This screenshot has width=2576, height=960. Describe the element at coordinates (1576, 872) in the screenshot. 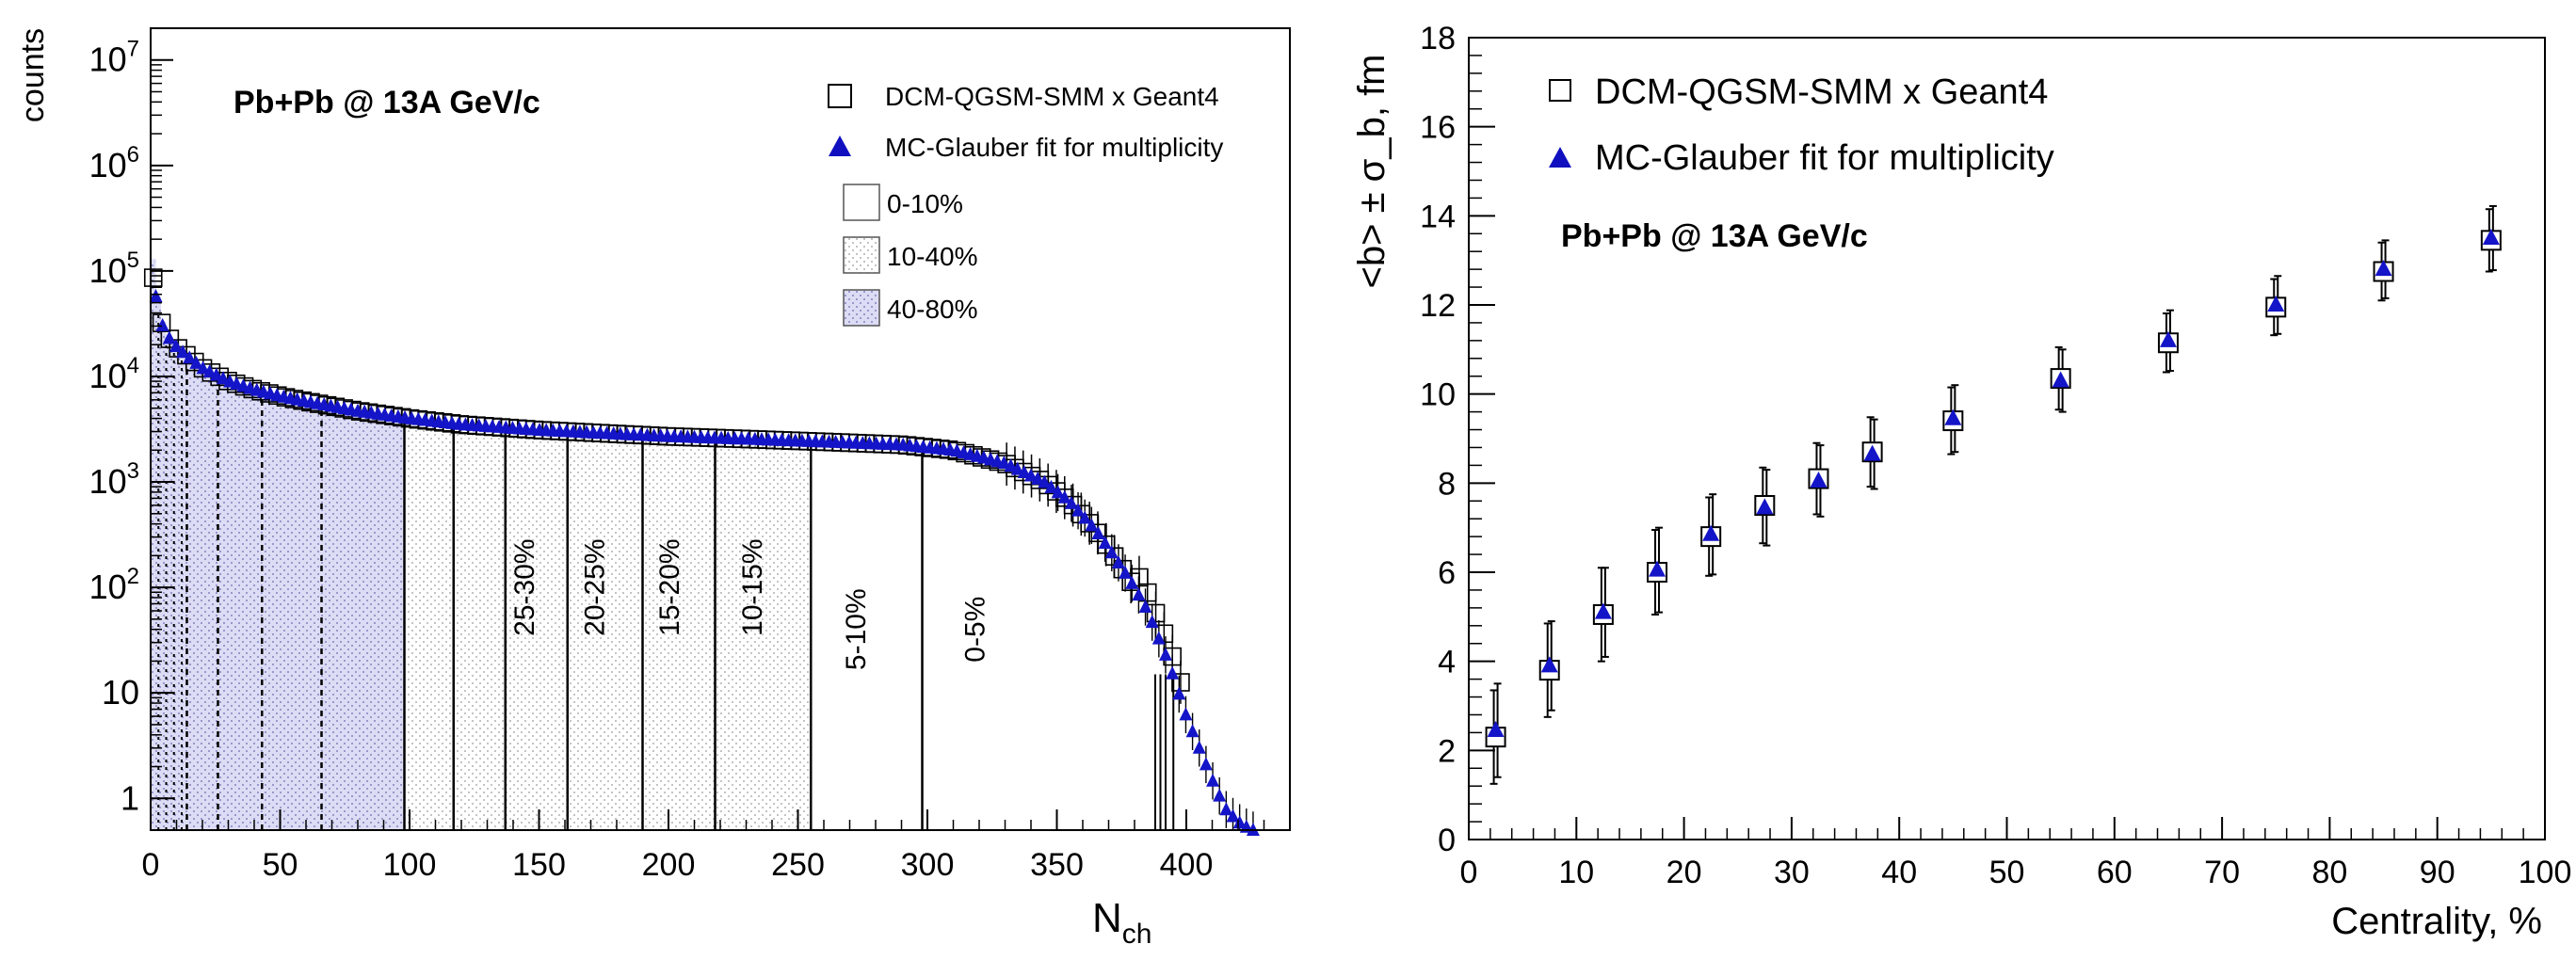

I see `right-x-tick-label: 10` at that location.